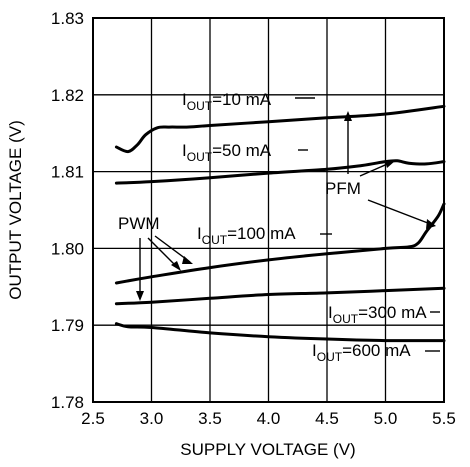 The height and width of the screenshot is (467, 470). What do you see at coordinates (246, 235) in the screenshot?
I see `label-iout-100ma: IOUT=100 mA` at bounding box center [246, 235].